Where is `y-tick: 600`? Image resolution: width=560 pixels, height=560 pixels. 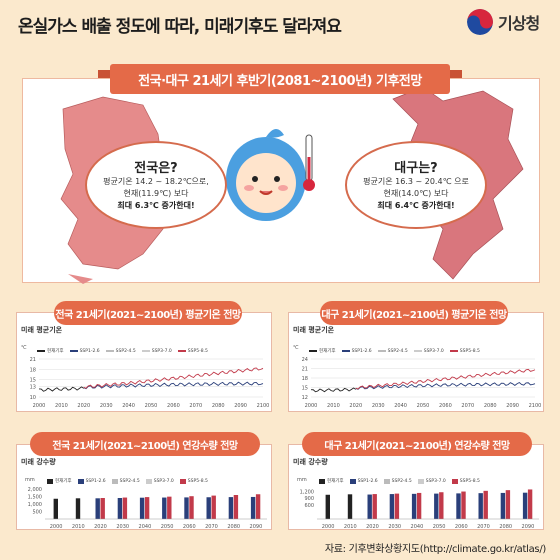
y-tick: 600 is located at coordinates (309, 506).